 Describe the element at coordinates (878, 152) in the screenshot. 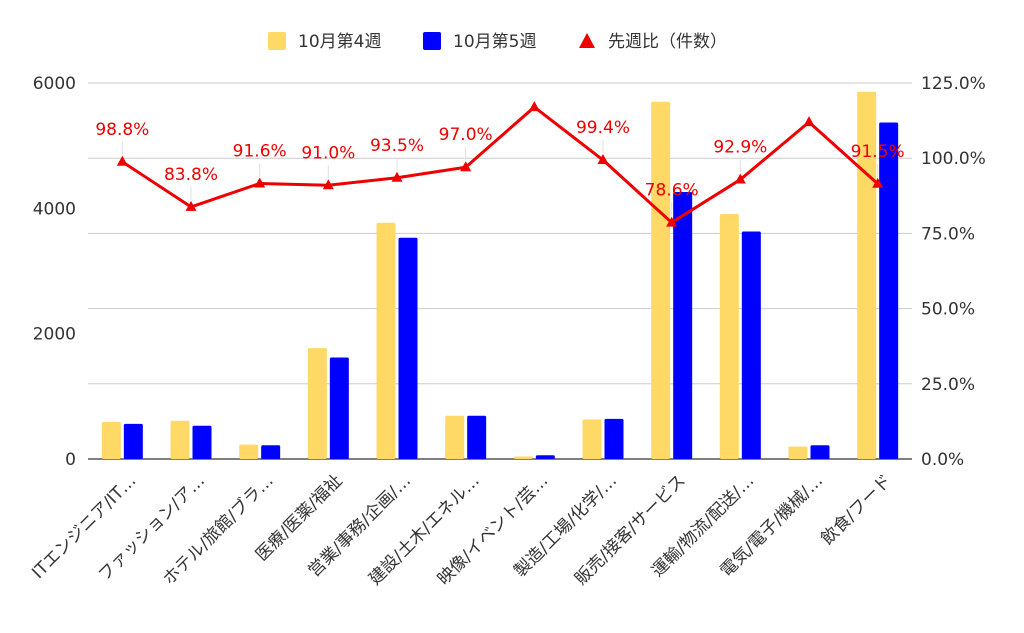

I see `ratio-data-label: 91.5%` at that location.